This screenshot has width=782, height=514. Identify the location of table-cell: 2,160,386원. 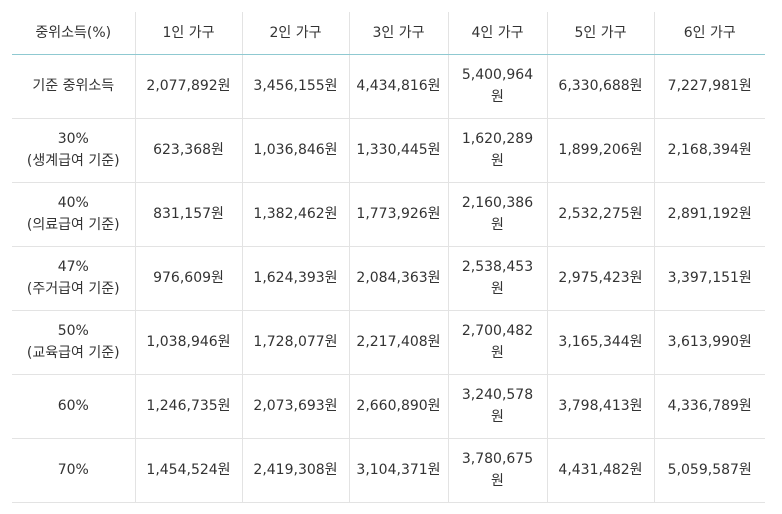
(497, 214).